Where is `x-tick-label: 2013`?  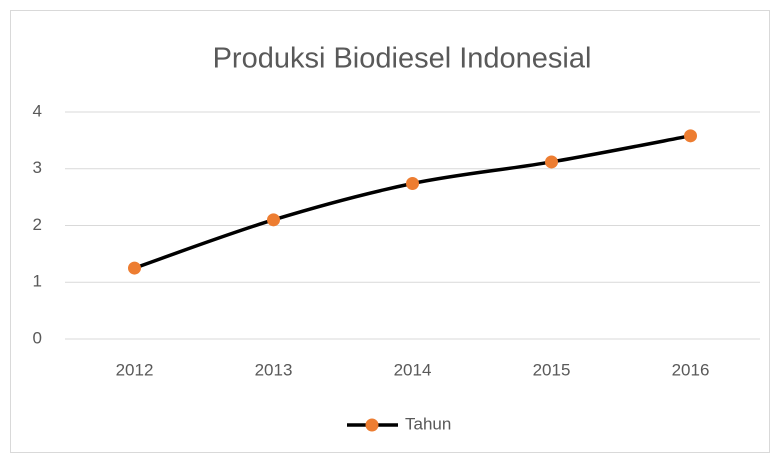 x-tick-label: 2013 is located at coordinates (274, 369).